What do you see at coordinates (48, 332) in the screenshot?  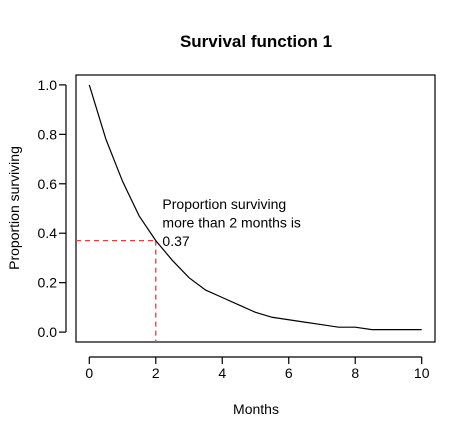 I see `y-tick-label: 0.0` at bounding box center [48, 332].